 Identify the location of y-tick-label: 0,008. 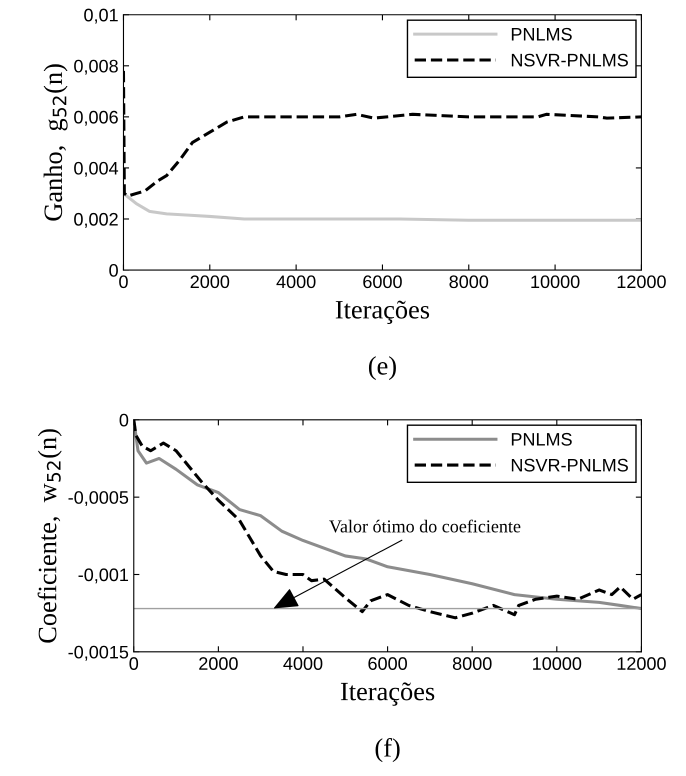
(96, 67).